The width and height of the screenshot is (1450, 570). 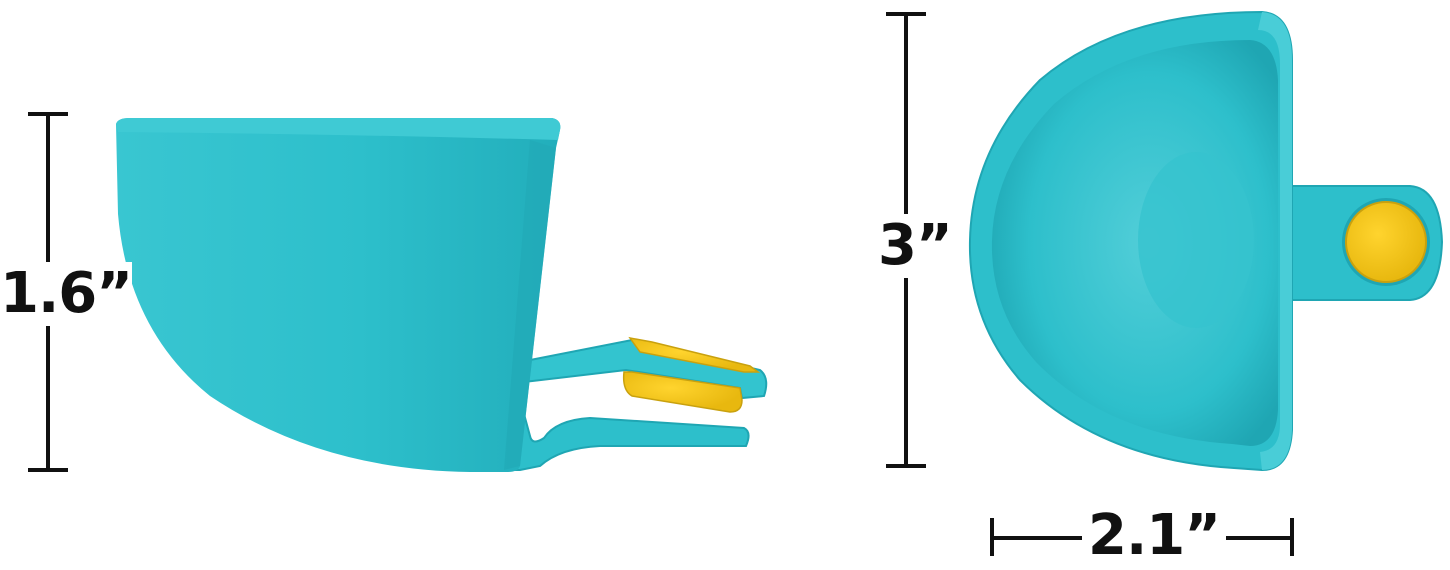 What do you see at coordinates (915, 245) in the screenshot?
I see `top-height-label: 3”` at bounding box center [915, 245].